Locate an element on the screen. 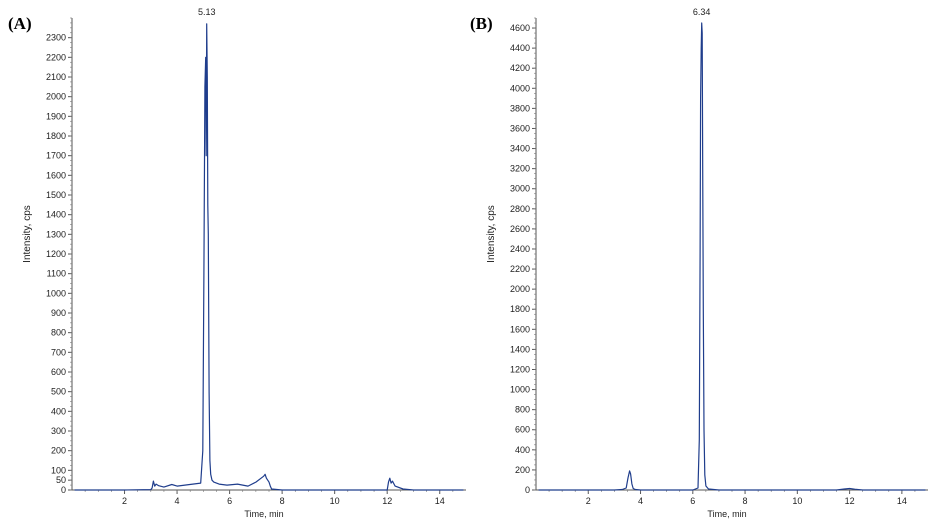 Image resolution: width=936 pixels, height=525 pixels. y-tick-label: 4000 is located at coordinates (520, 88).